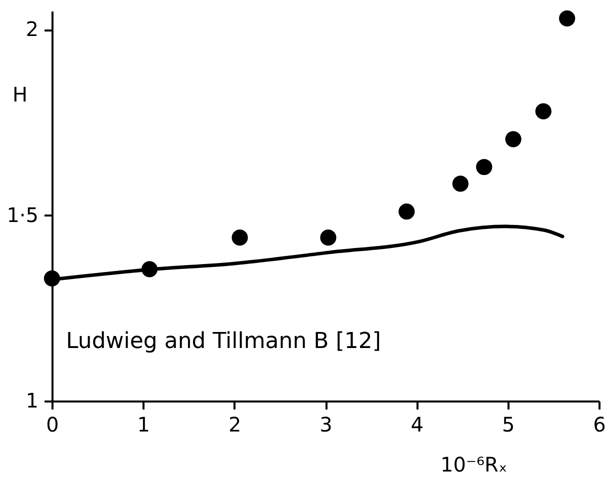 The height and width of the screenshot is (488, 609). Describe the element at coordinates (22, 214) in the screenshot. I see `y-tick-label: 1·5` at that location.